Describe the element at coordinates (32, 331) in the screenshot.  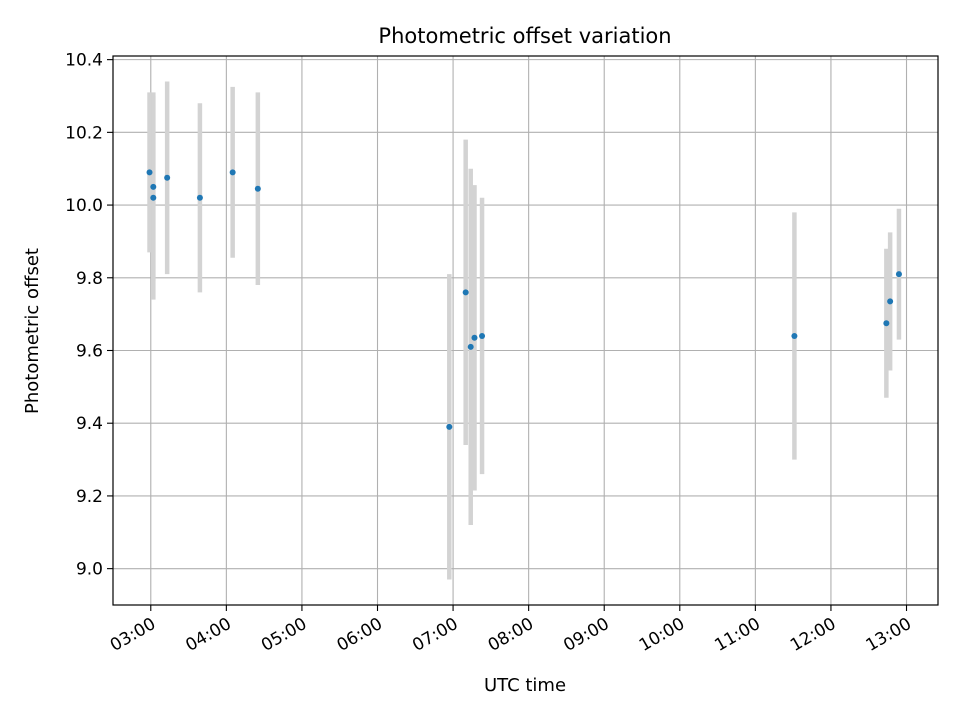
I see `y-axis-label: Photometric offset` at that location.